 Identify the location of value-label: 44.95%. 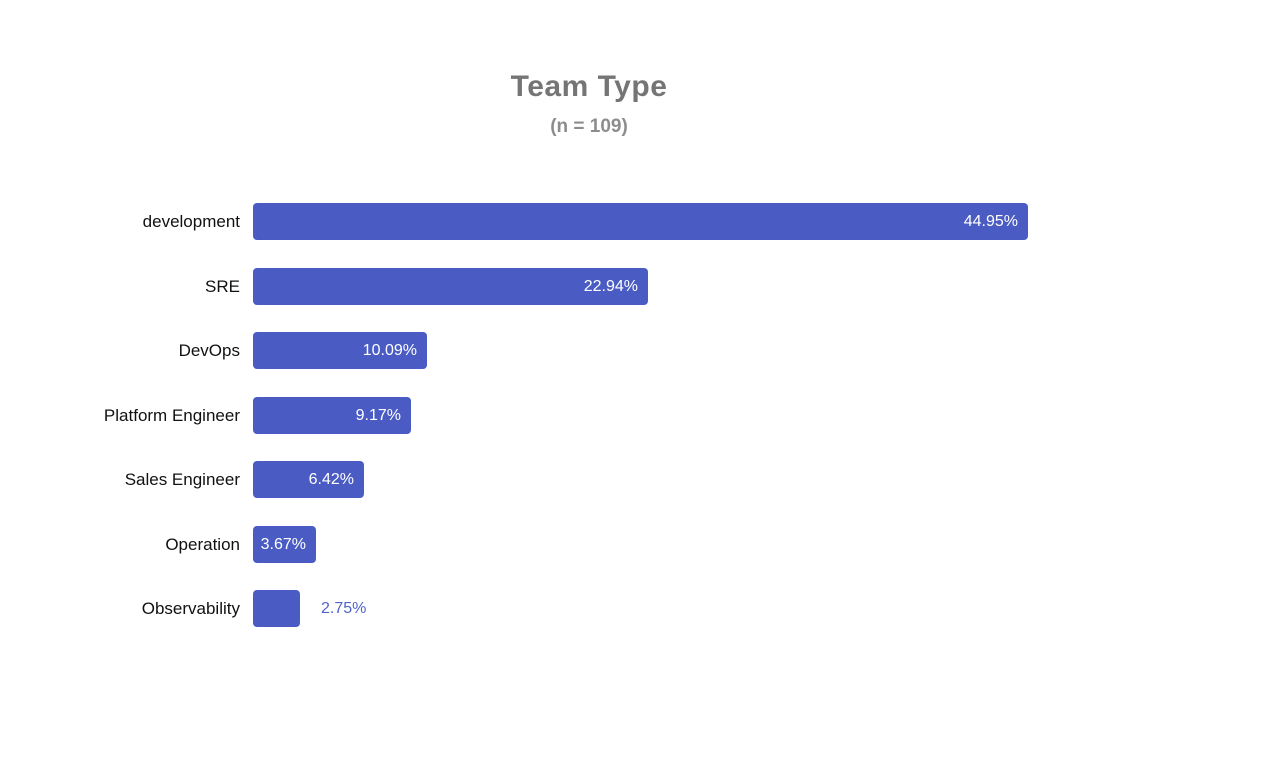
(990, 221).